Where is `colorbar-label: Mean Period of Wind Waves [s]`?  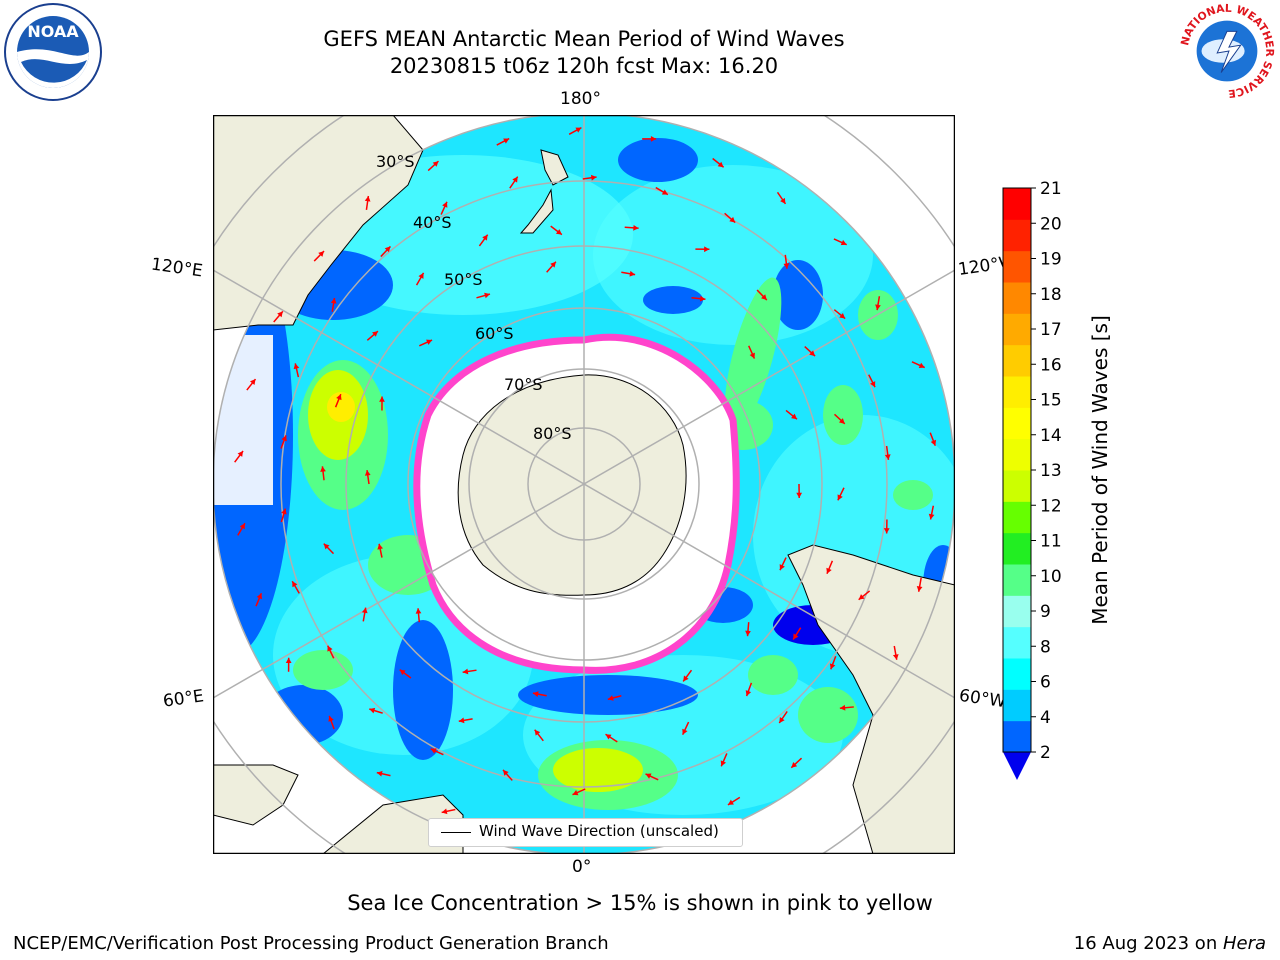 colorbar-label: Mean Period of Wind Waves [s] is located at coordinates (1100, 470).